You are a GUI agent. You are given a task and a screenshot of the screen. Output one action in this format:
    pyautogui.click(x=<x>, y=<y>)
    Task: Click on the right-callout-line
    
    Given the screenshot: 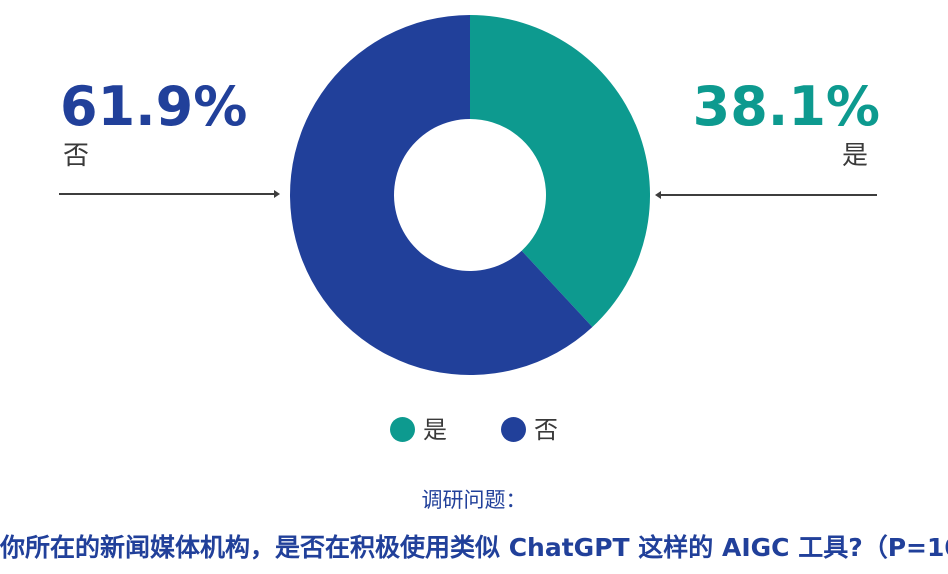 What is the action you would take?
    pyautogui.click(x=766, y=195)
    